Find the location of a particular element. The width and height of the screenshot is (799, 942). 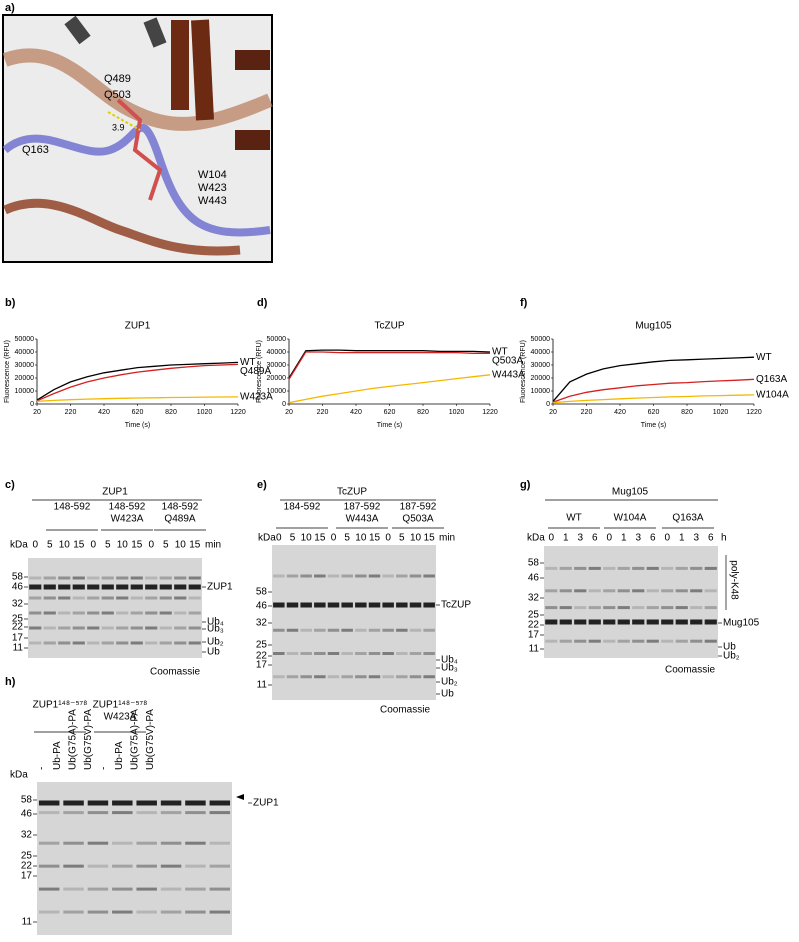

lane-label: 5 is located at coordinates (293, 538).